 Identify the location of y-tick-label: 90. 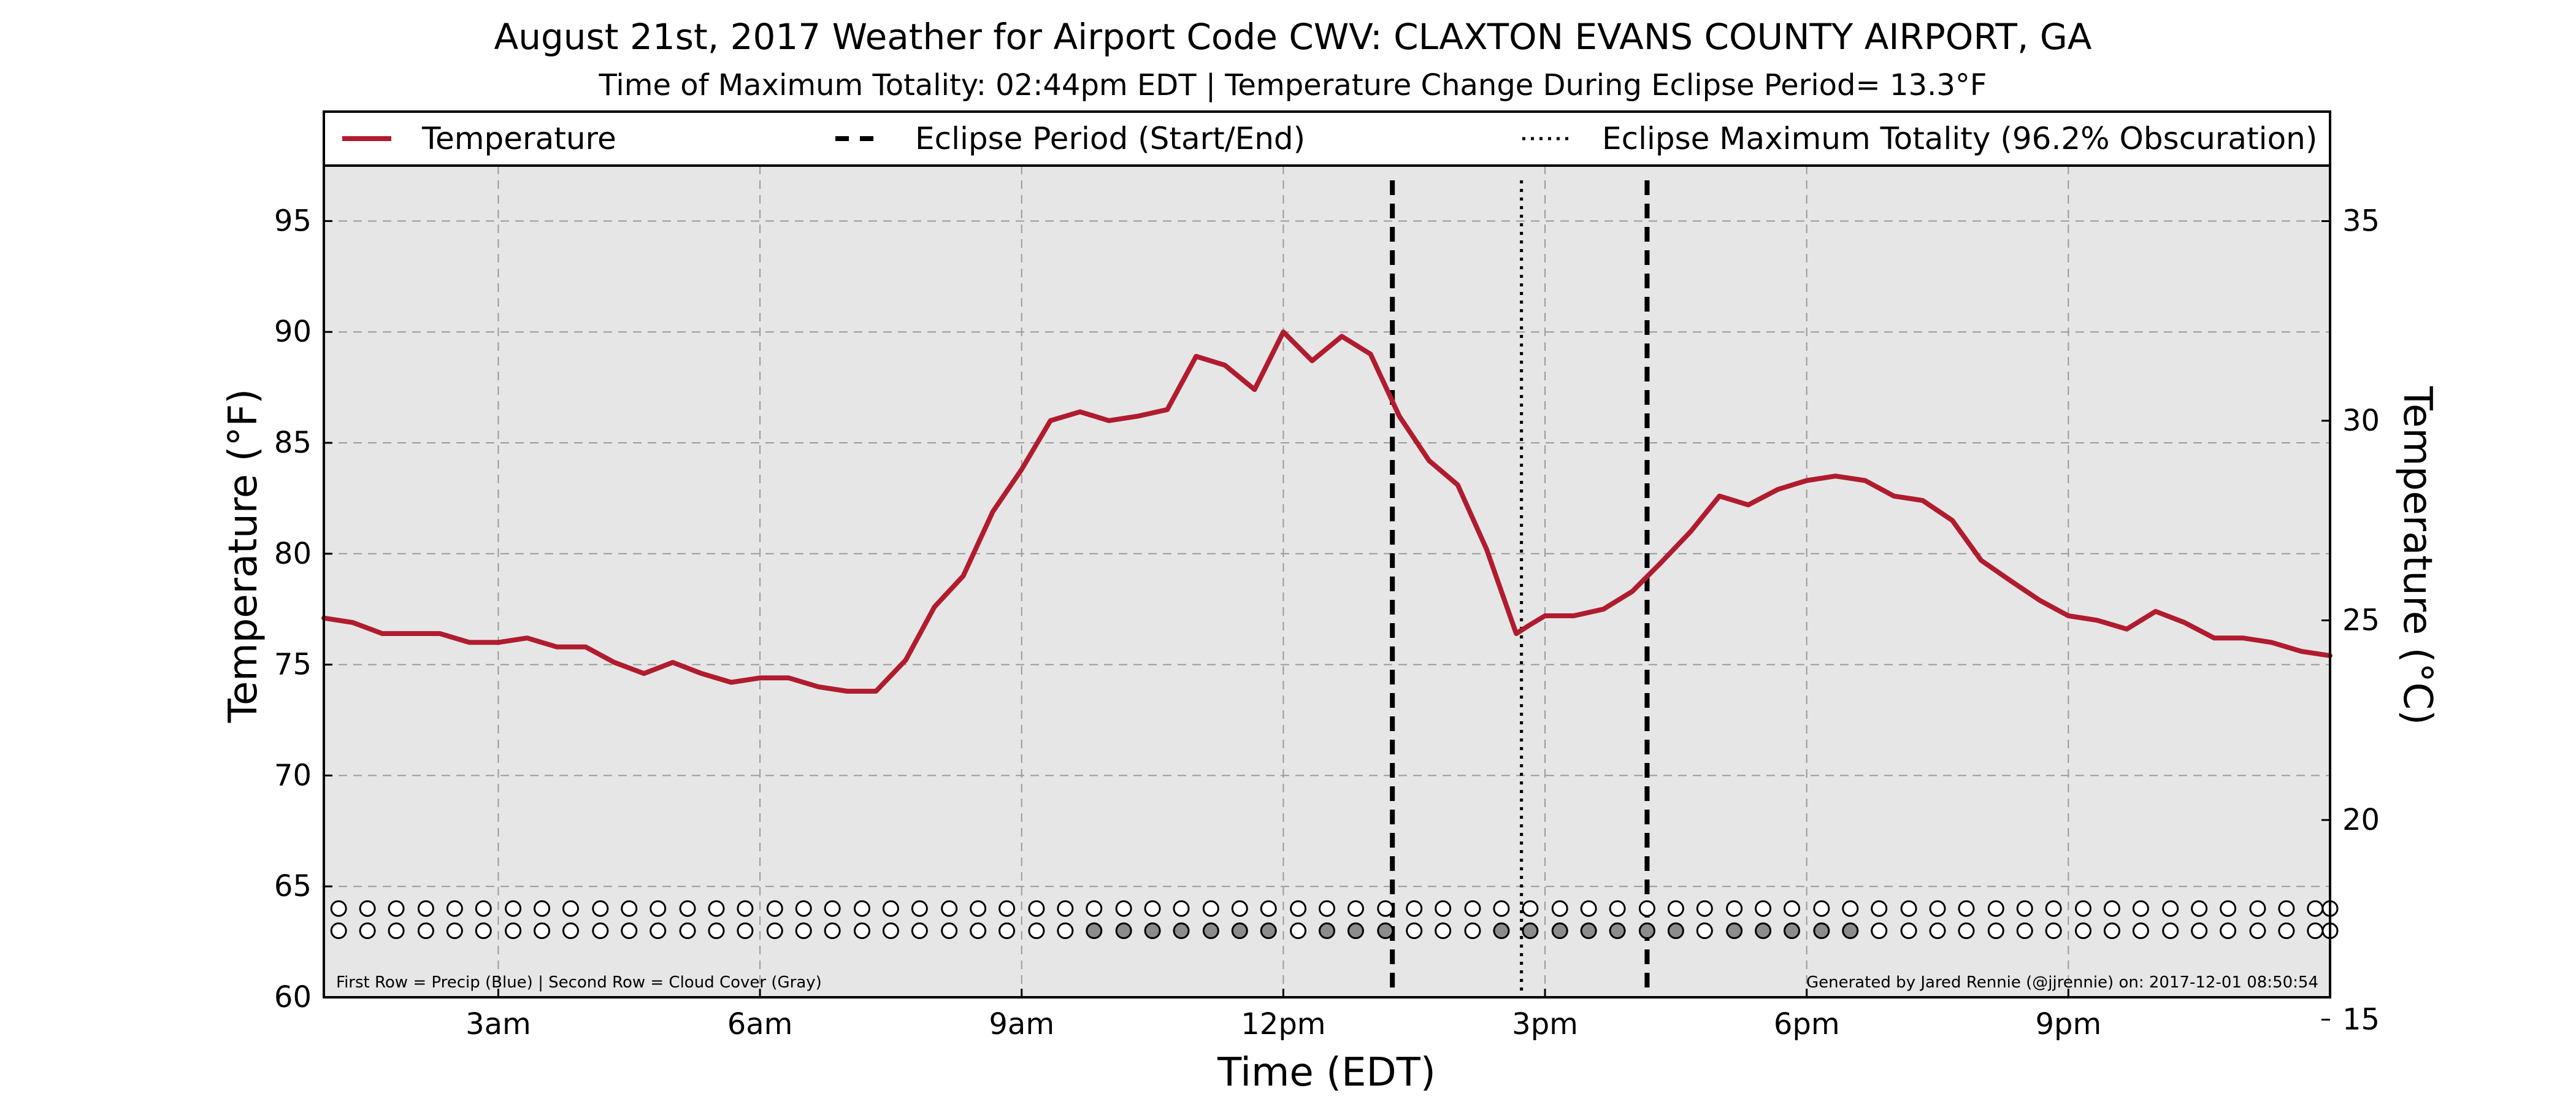
(293, 332).